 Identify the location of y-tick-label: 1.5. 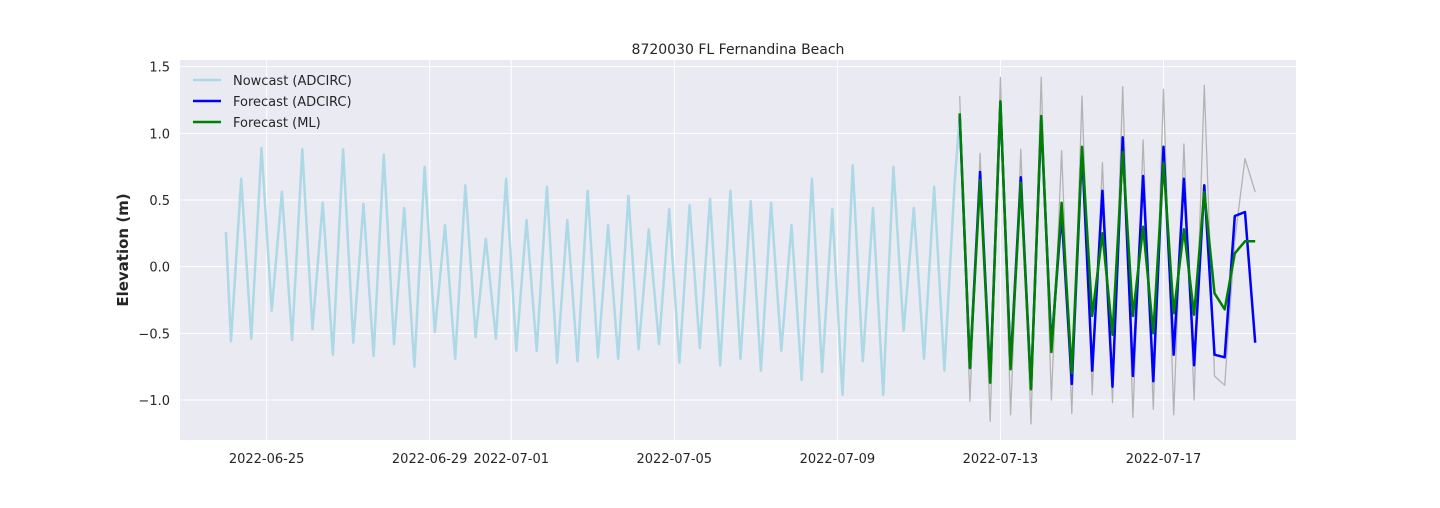
(159, 68).